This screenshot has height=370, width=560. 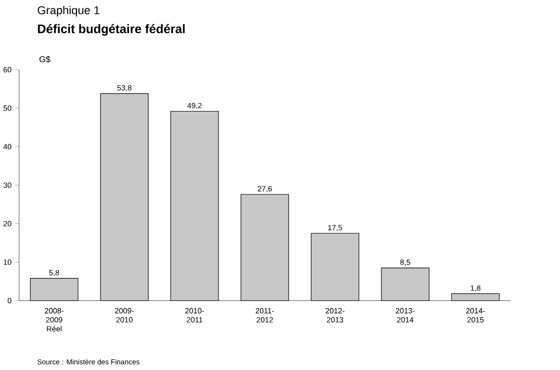 What do you see at coordinates (45, 59) in the screenshot?
I see `y-axis-title: G$` at bounding box center [45, 59].